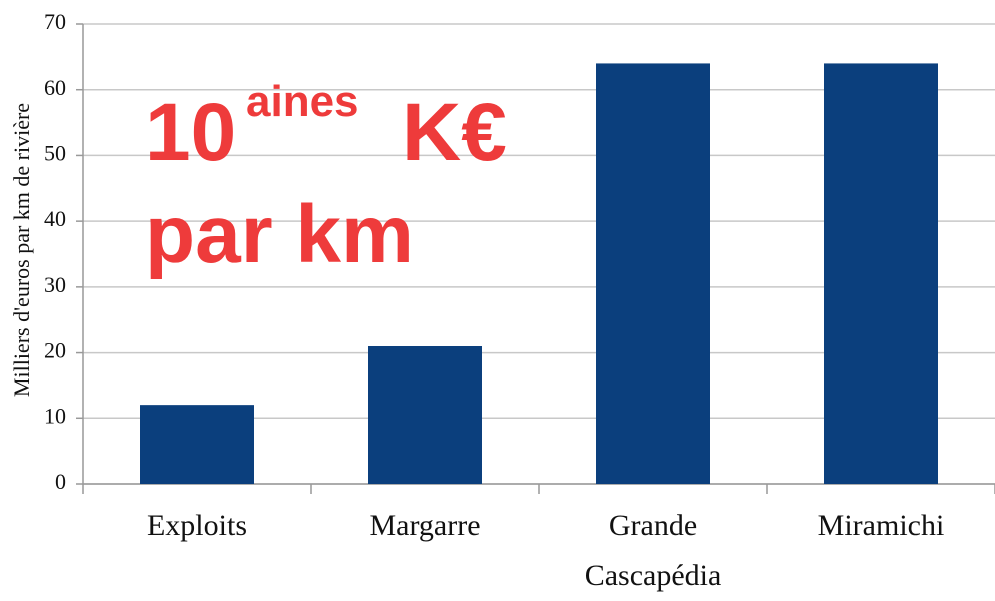 This screenshot has height=601, width=995. I want to click on y-tick-label: 30, so click(55, 284).